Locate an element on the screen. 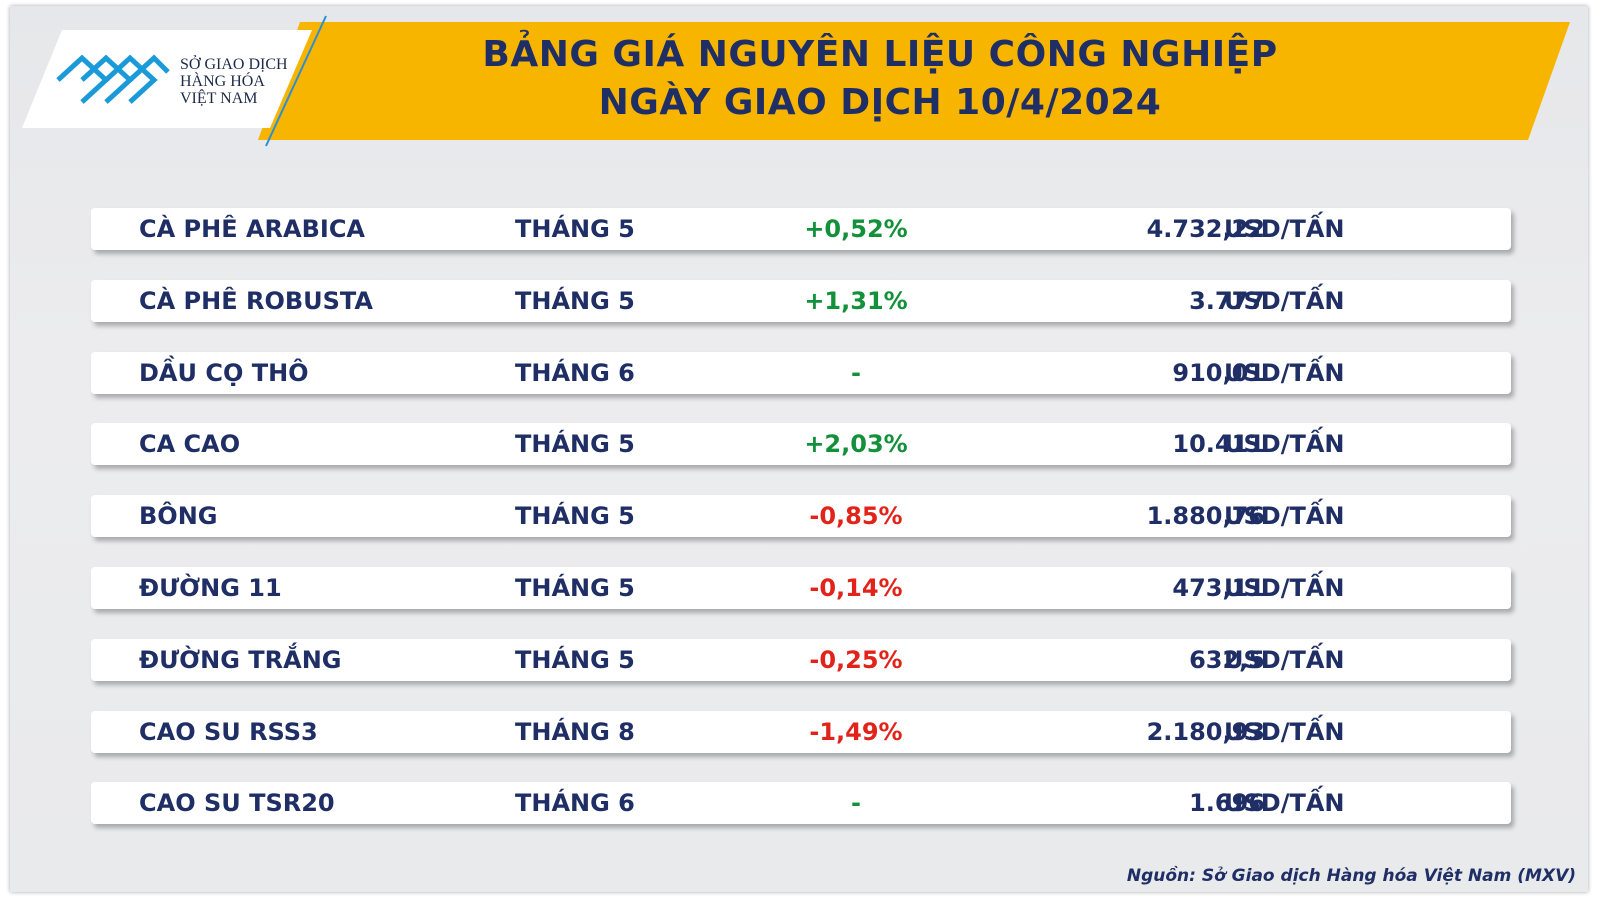  change: -0,85% is located at coordinates (856, 516).